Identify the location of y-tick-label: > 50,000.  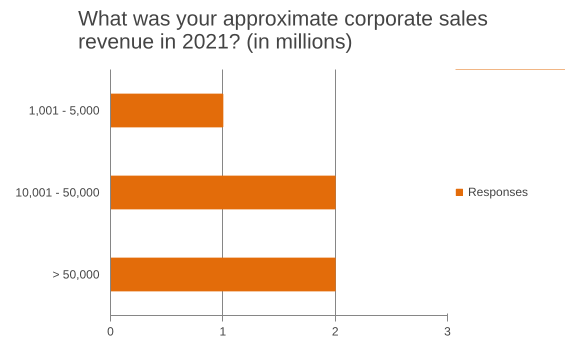
(76, 275).